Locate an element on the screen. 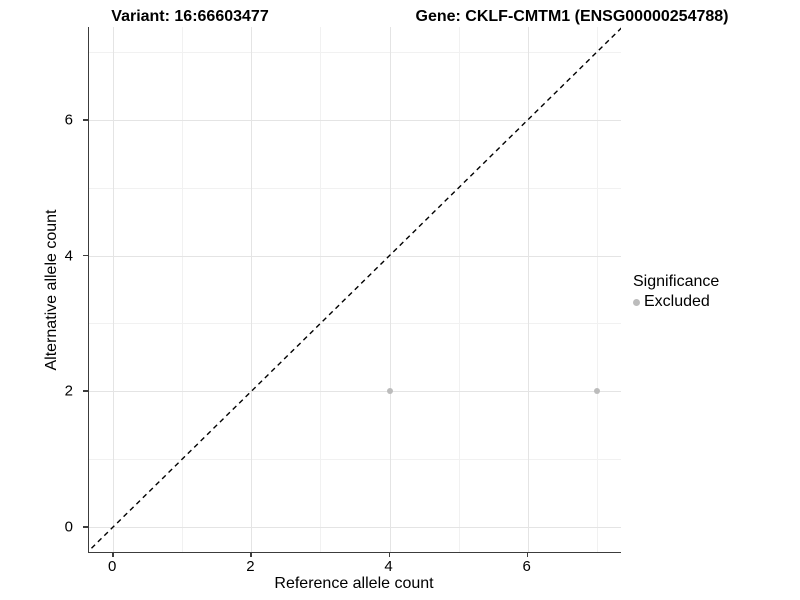 The width and height of the screenshot is (800, 600). y-tick-label: 4 is located at coordinates (68, 256).